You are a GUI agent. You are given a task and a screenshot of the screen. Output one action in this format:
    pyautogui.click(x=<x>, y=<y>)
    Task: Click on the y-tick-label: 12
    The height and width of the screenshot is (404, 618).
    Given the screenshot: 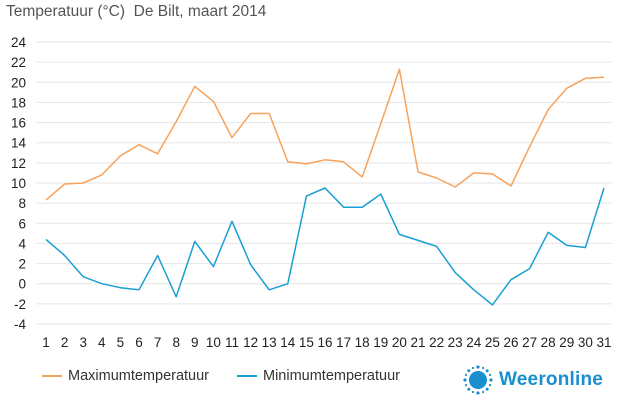 What is the action you would take?
    pyautogui.click(x=18, y=163)
    